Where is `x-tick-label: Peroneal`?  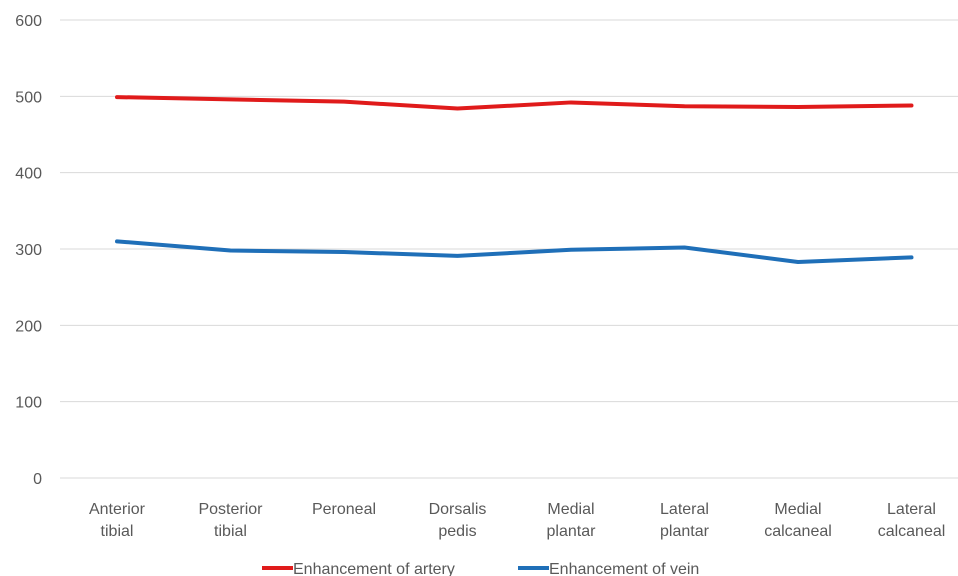 x-tick-label: Peroneal is located at coordinates (344, 509).